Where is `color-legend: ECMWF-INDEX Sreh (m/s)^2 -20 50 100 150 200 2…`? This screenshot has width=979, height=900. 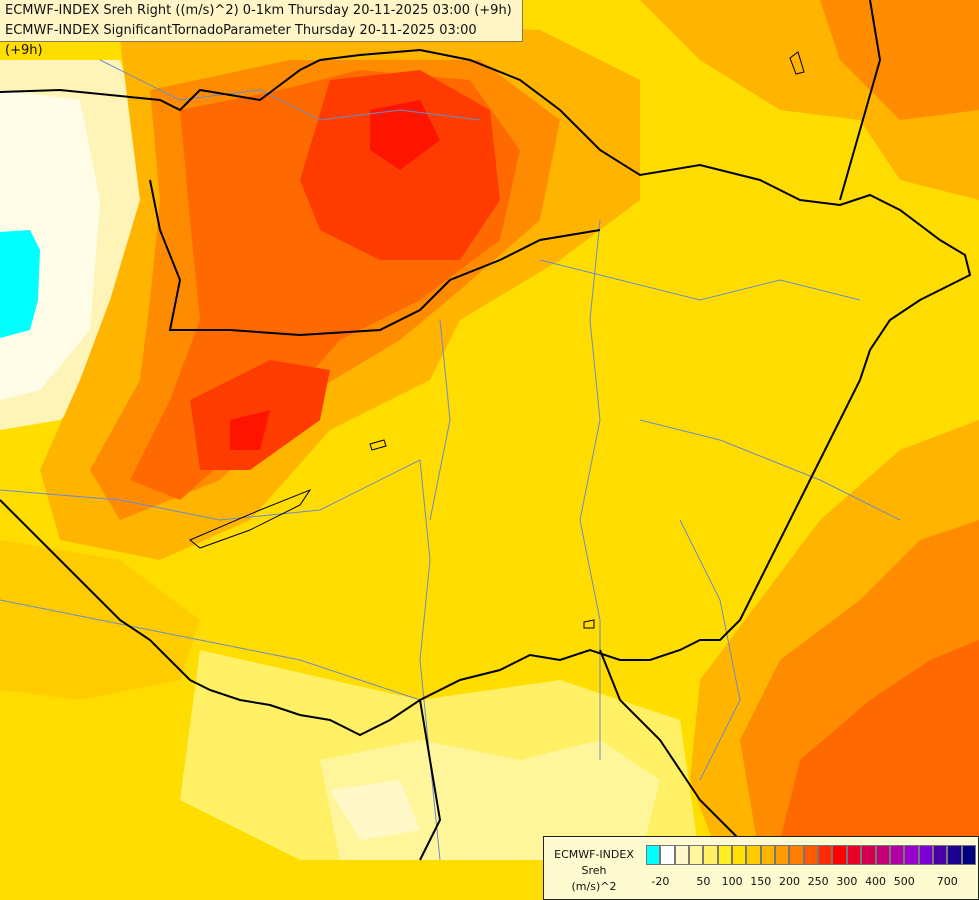 color-legend: ECMWF-INDEX Sreh (m/s)^2 -20 50 100 150 200 2… is located at coordinates (761, 868).